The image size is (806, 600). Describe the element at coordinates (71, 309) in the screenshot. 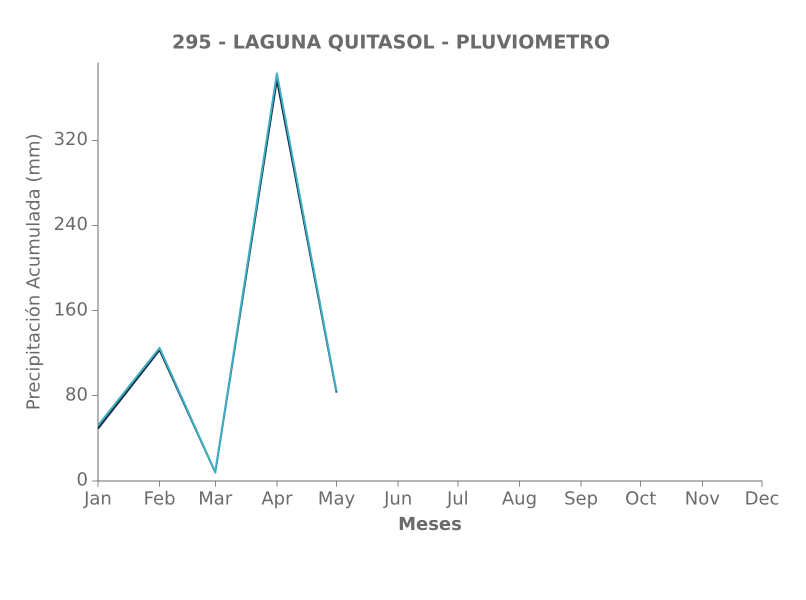

I see `y-tick-label: 160` at that location.